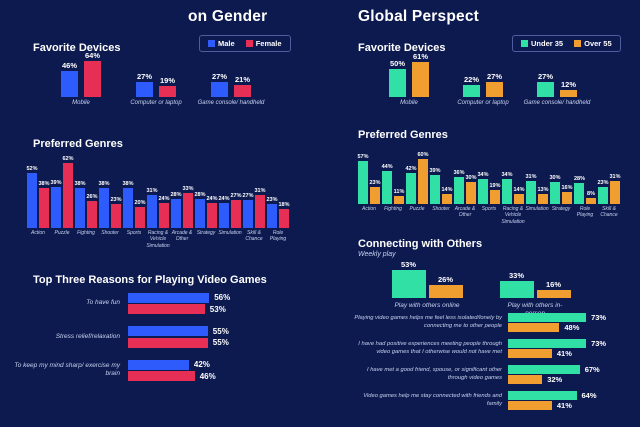 Image resolution: width=640 pixels, height=427 pixels. What do you see at coordinates (513, 187) in the screenshot?
I see `bar-group-racing-vehicle-simulation: 34% 14% Racing & Vehicle Simulation` at bounding box center [513, 187].